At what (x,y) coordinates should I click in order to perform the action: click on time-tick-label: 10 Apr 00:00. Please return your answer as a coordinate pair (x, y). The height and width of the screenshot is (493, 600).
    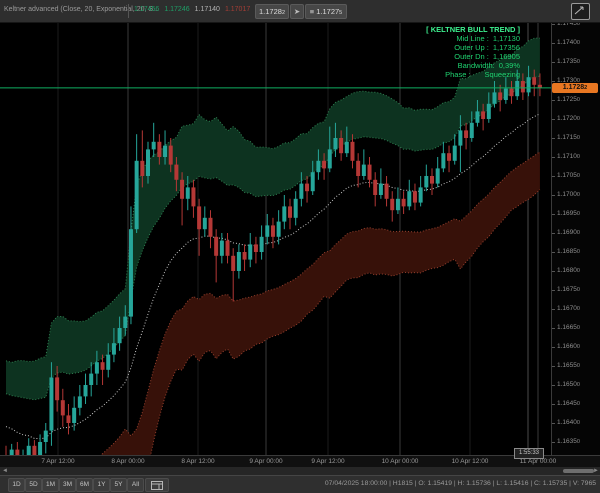
    Looking at the image, I should click on (400, 461).